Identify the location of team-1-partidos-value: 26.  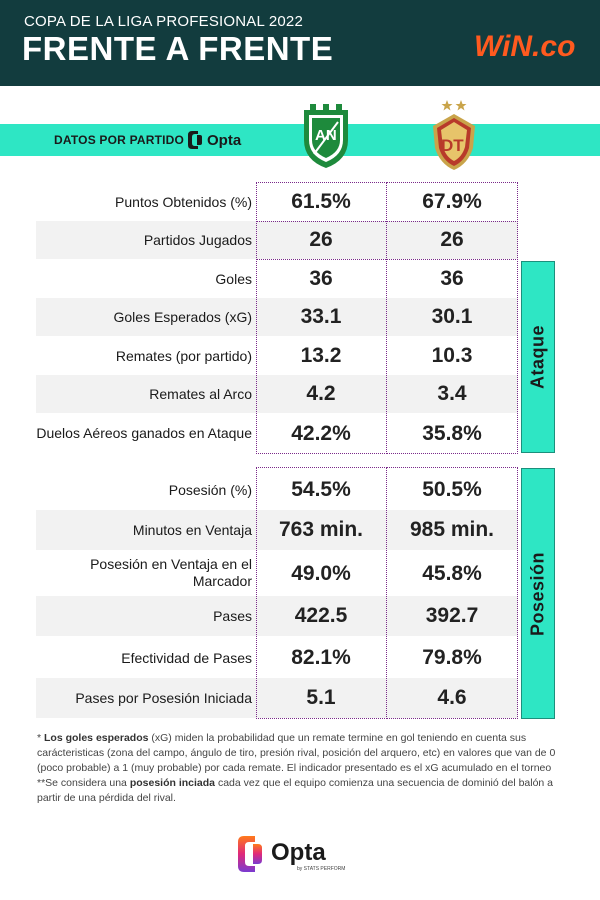
(321, 239).